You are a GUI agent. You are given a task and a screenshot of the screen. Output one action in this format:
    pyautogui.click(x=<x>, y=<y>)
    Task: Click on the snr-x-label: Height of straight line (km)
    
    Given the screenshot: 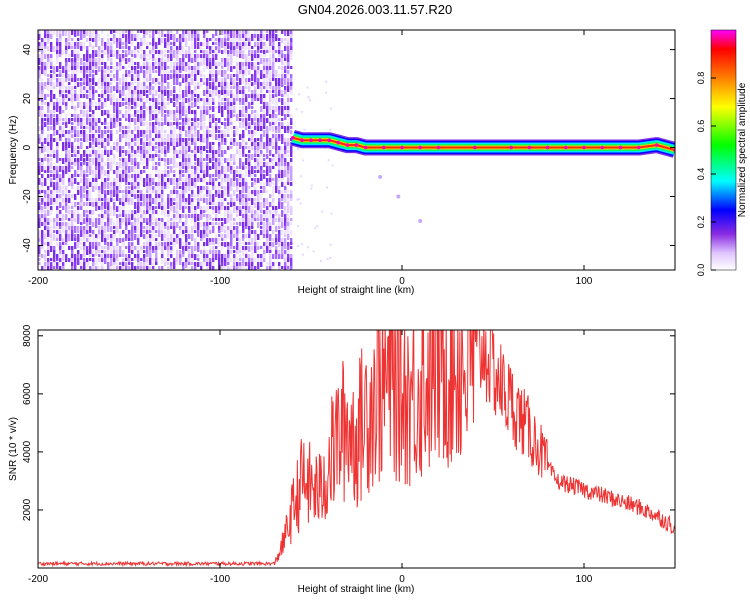 What is the action you would take?
    pyautogui.click(x=356, y=589)
    